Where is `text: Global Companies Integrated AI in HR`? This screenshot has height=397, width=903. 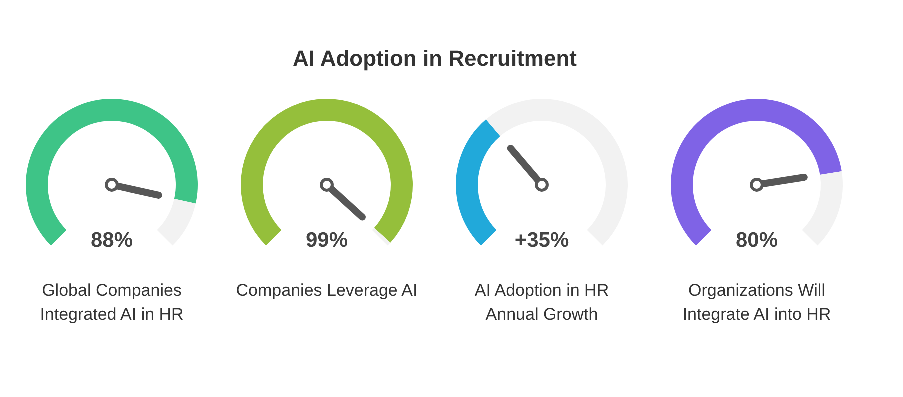 text: Global Companies Integrated AI in HR is located at coordinates (112, 302).